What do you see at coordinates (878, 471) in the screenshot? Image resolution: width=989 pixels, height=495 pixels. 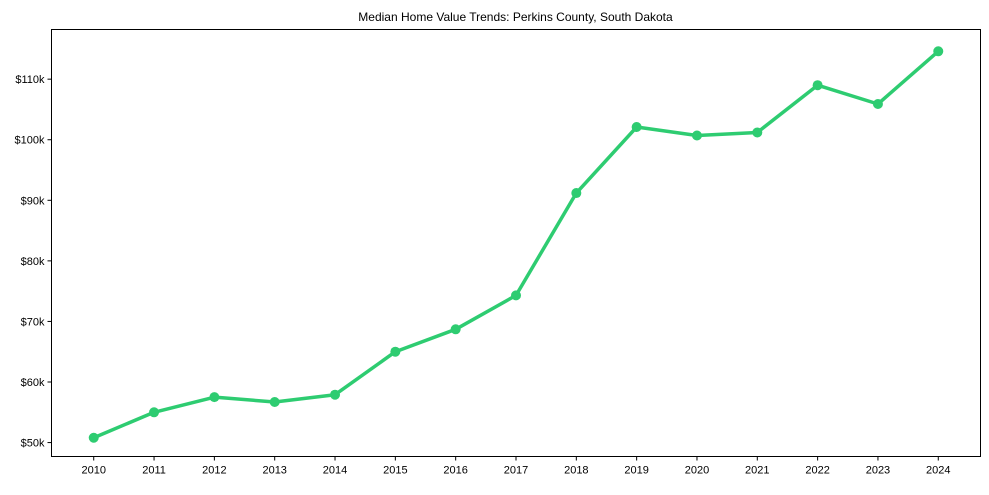 I see `x-tick-label: 2023` at bounding box center [878, 471].